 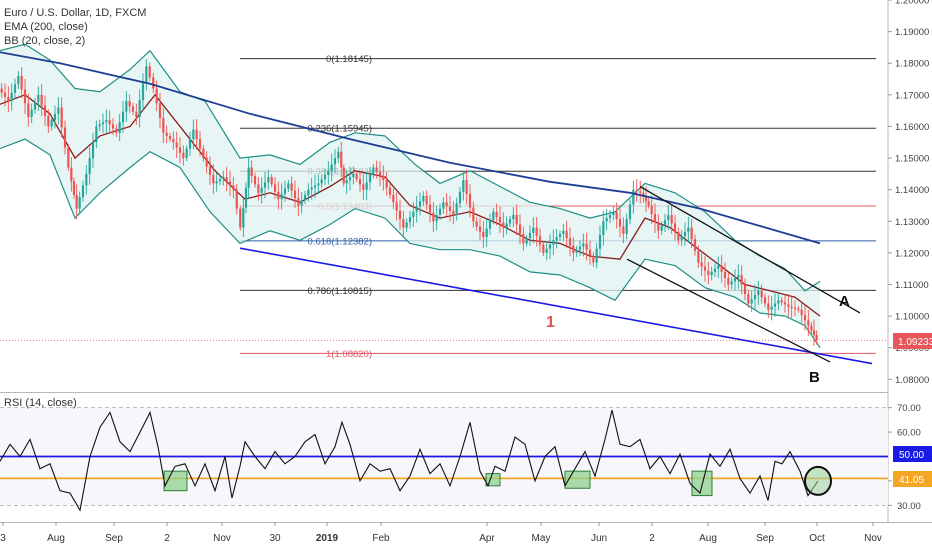 I want to click on rsi-legend: RSI (14, close), so click(x=40, y=403).